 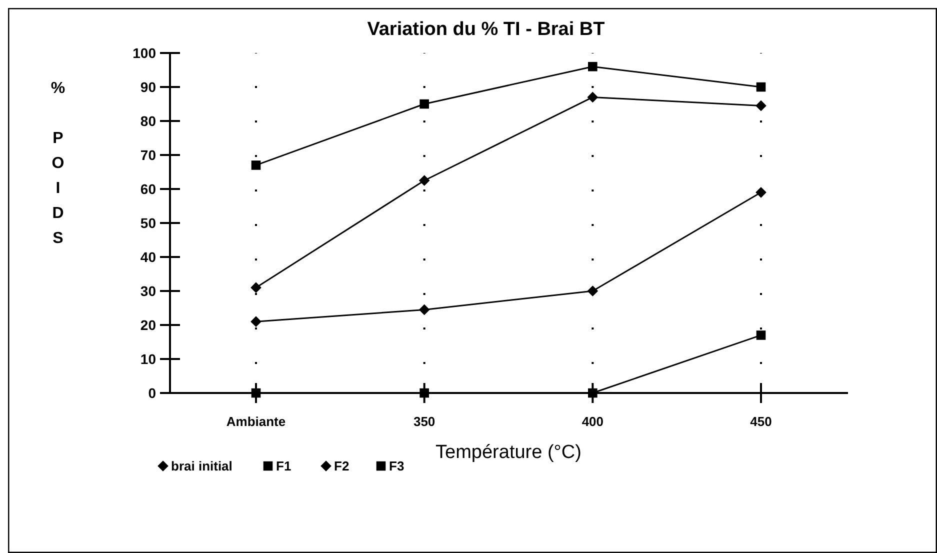 What do you see at coordinates (284, 466) in the screenshot?
I see `legend-label: F1` at bounding box center [284, 466].